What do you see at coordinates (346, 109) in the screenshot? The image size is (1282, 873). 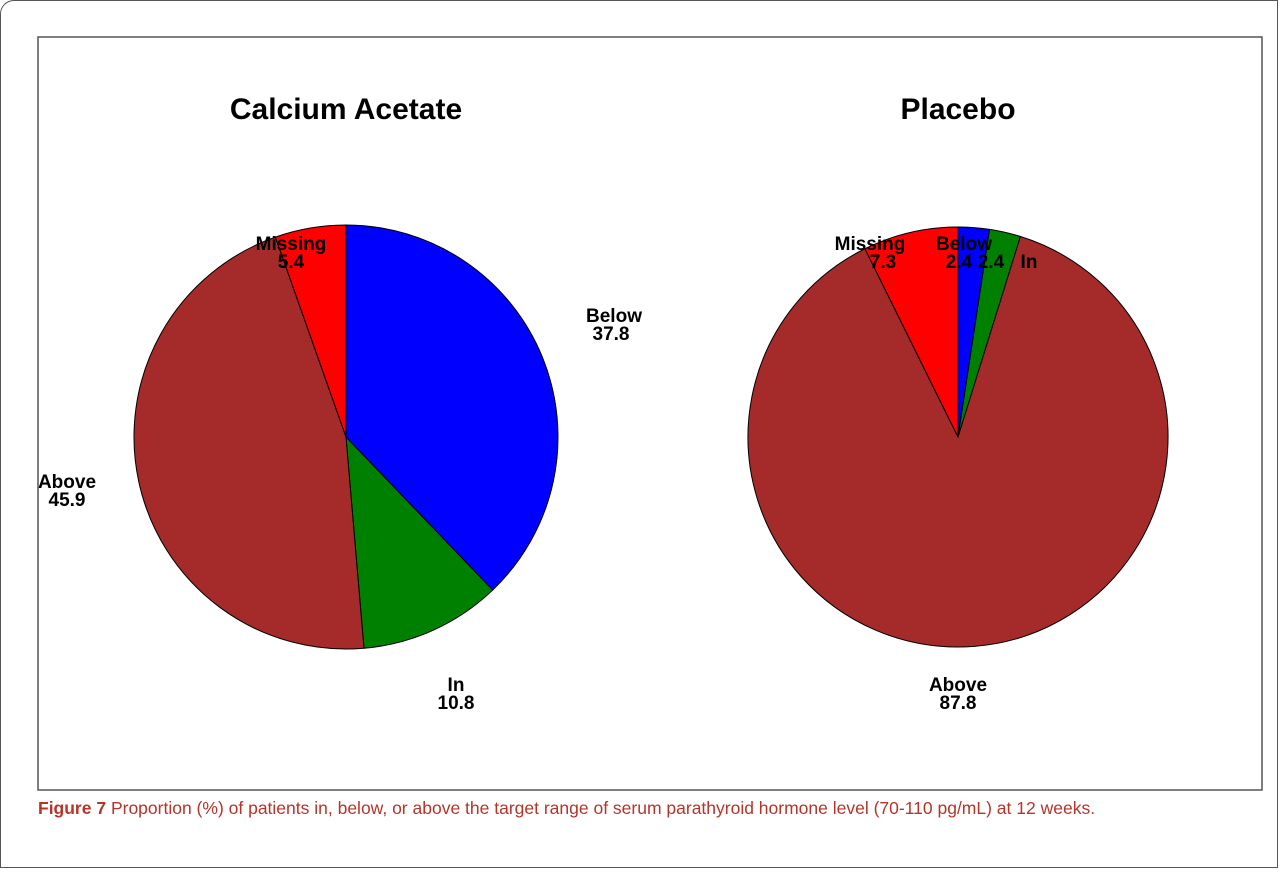 I see `chart-title: Calcium Acetate` at bounding box center [346, 109].